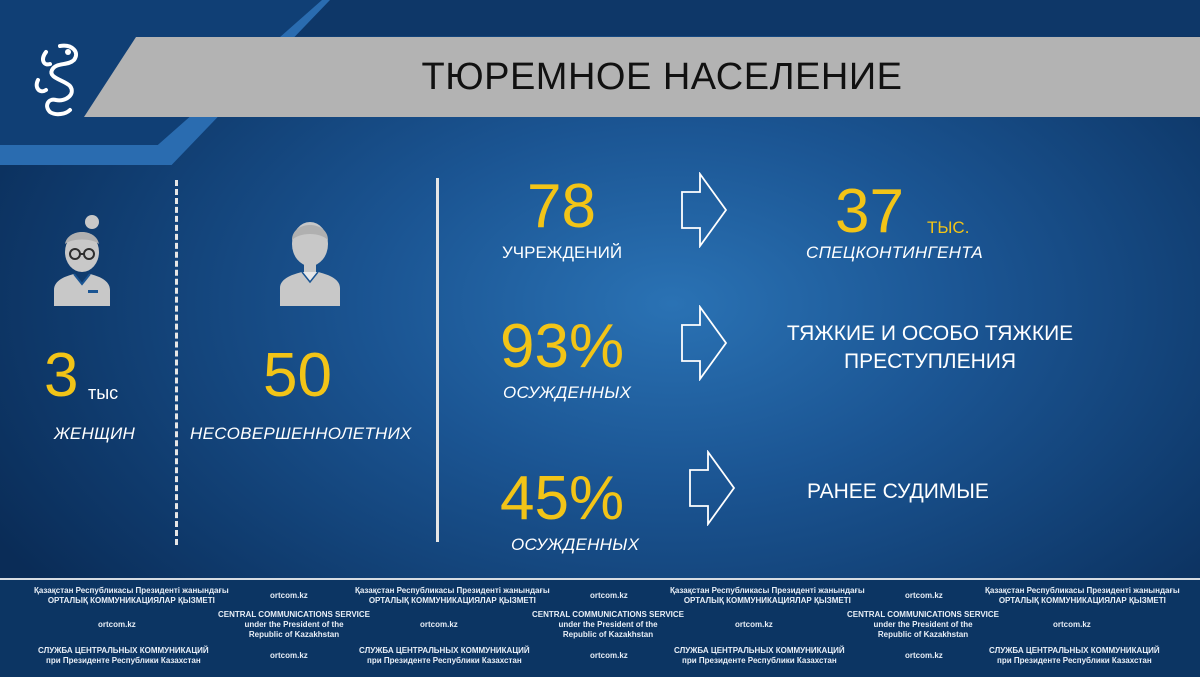 The image size is (1200, 677). Describe the element at coordinates (894, 252) in the screenshot. I see `stat-contingent-label: спецконтингента` at that location.